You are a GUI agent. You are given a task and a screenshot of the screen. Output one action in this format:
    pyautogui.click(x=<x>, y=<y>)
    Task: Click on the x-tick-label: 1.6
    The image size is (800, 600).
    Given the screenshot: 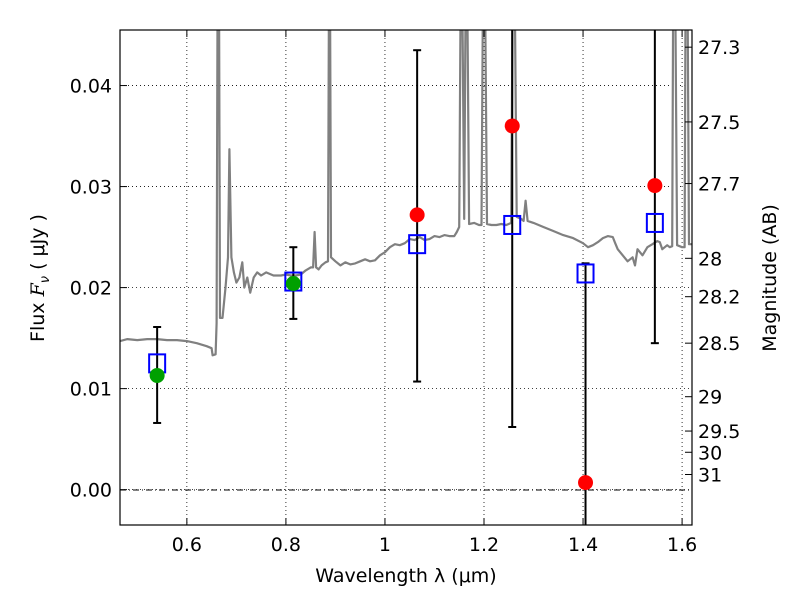 What is the action you would take?
    pyautogui.click(x=682, y=545)
    